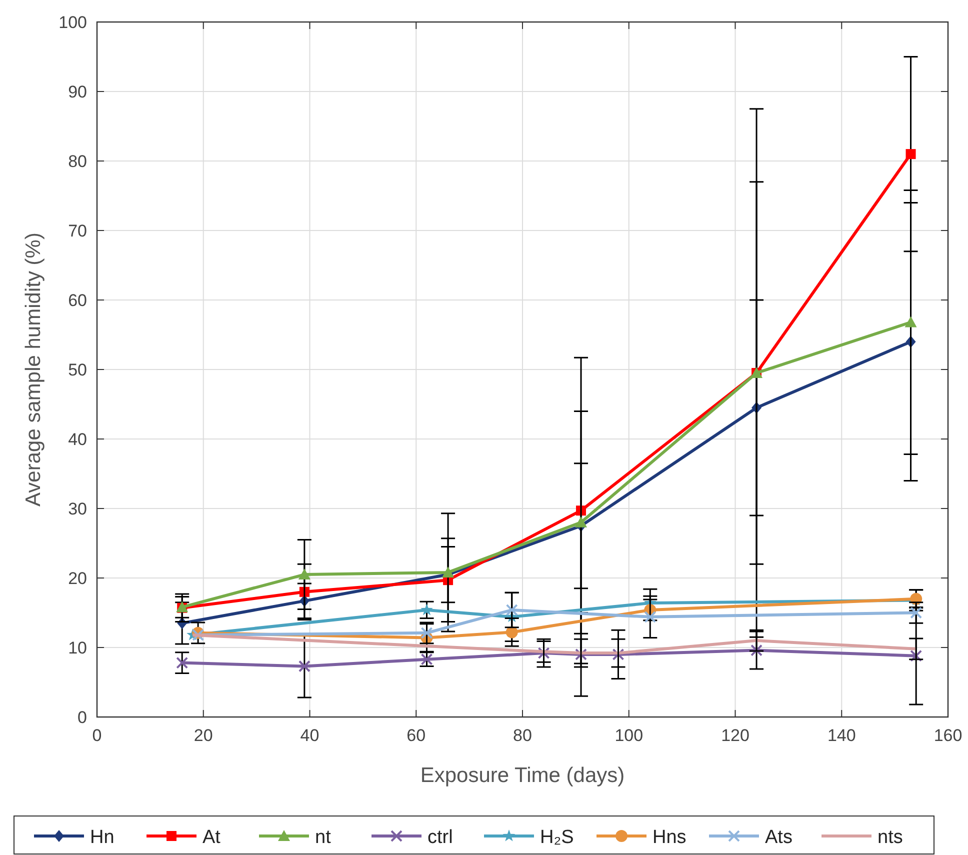 The image size is (968, 855). What do you see at coordinates (841, 735) in the screenshot?
I see `x-tick-label: 140` at bounding box center [841, 735].